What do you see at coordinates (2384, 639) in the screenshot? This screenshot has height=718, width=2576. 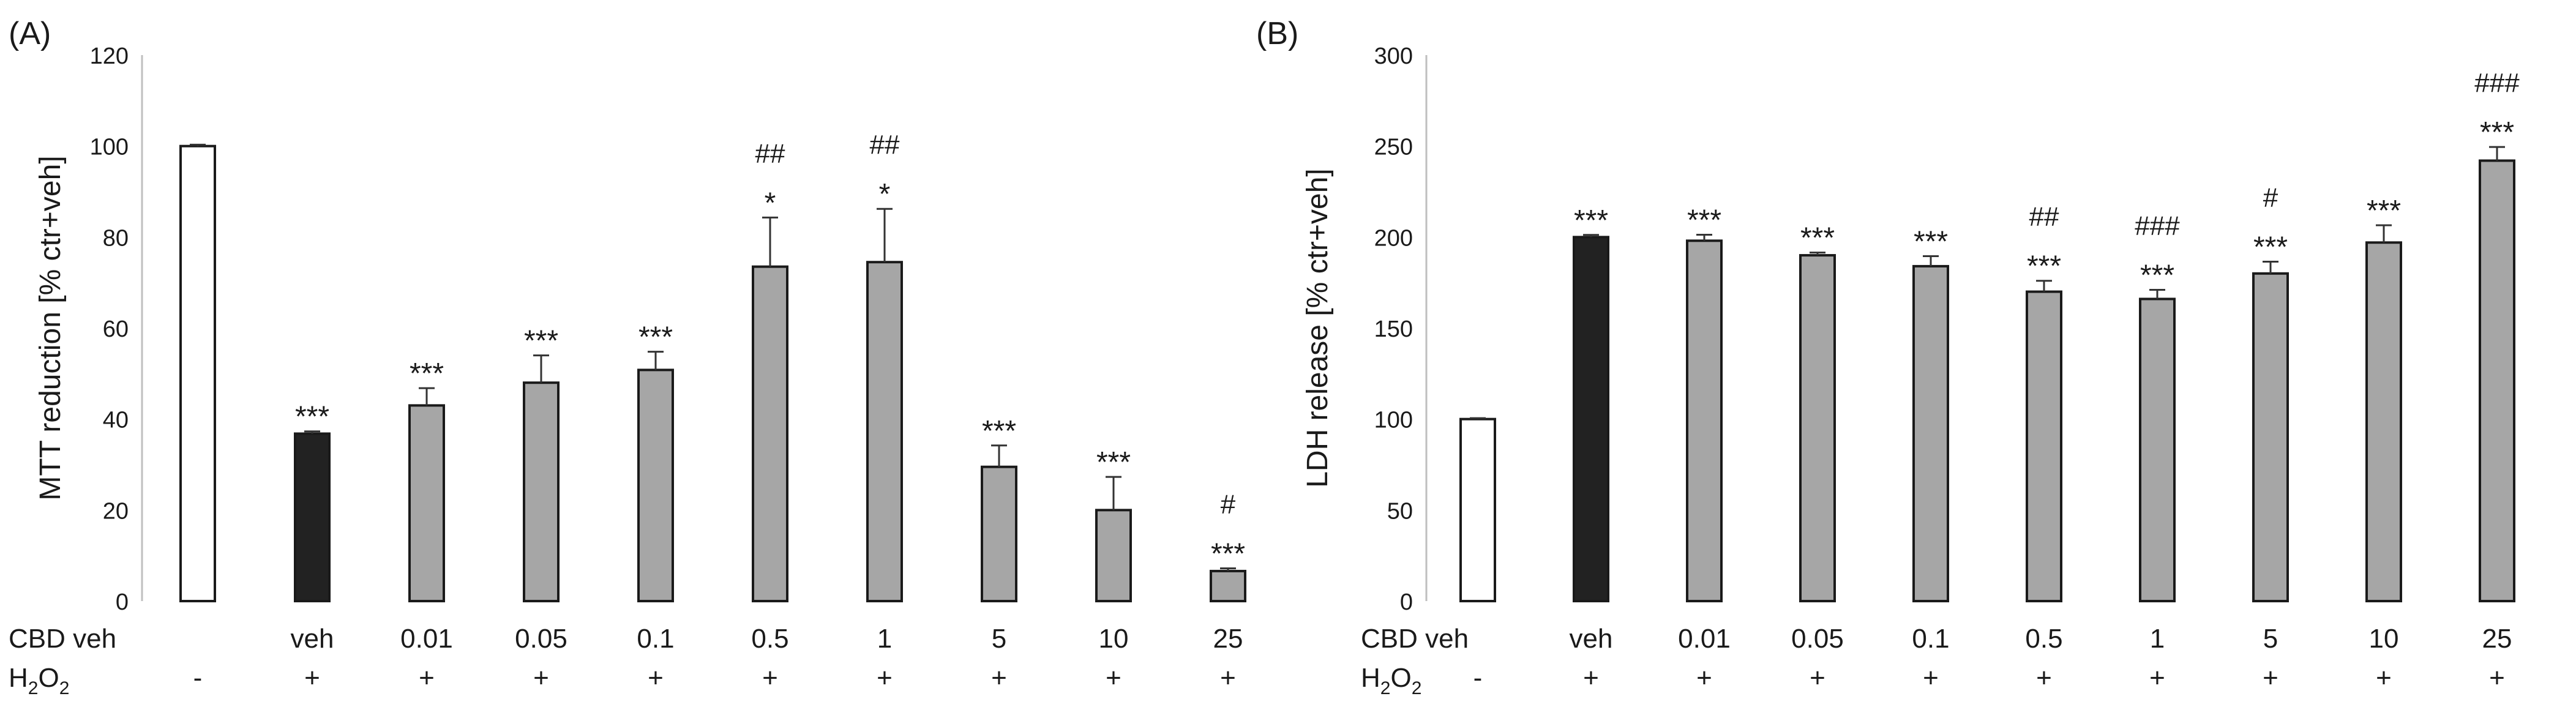 I see `panel-b-cbd-label: 10` at bounding box center [2384, 639].